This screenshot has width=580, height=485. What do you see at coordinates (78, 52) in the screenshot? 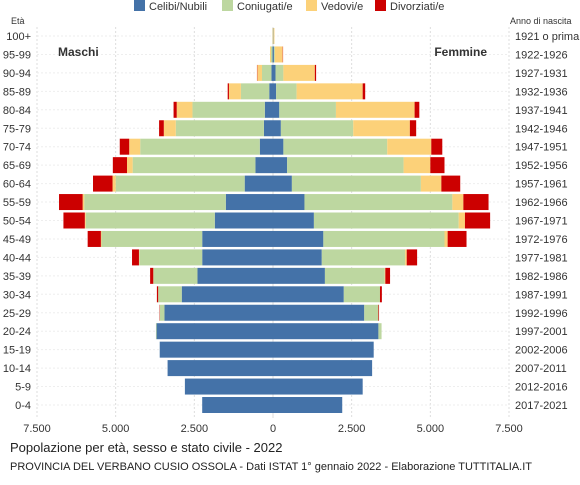
I see `males-label: Maschi` at bounding box center [78, 52].